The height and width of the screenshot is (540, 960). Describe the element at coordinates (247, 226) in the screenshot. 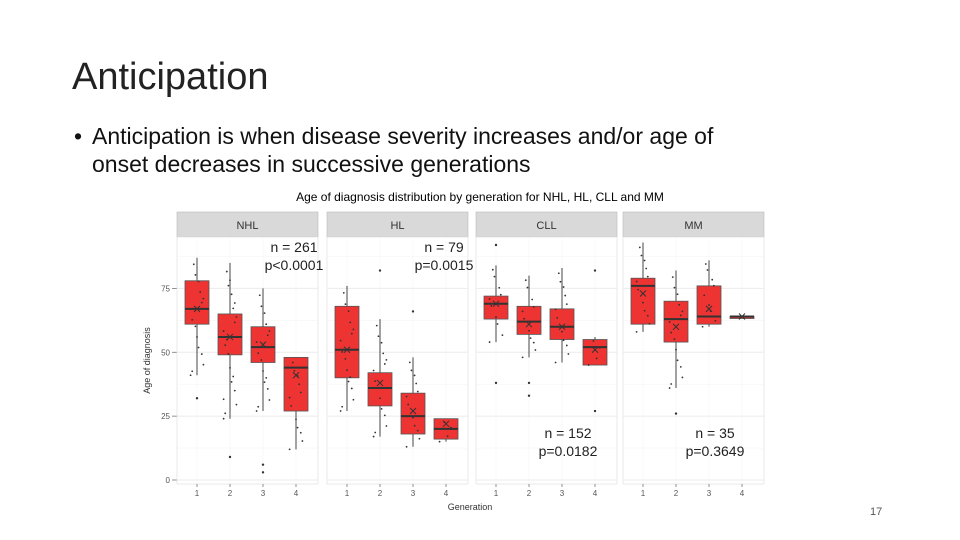

I see `facet-label: NHL` at that location.